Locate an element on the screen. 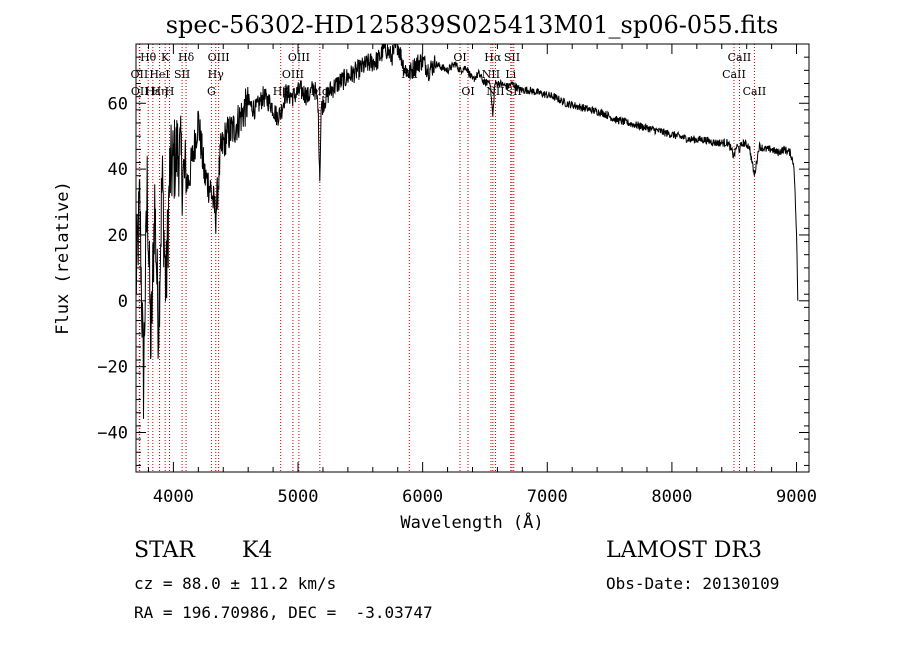 Image resolution: width=900 pixels, height=649 pixels. y-axis-label: Flux (relative) is located at coordinates (63, 258).